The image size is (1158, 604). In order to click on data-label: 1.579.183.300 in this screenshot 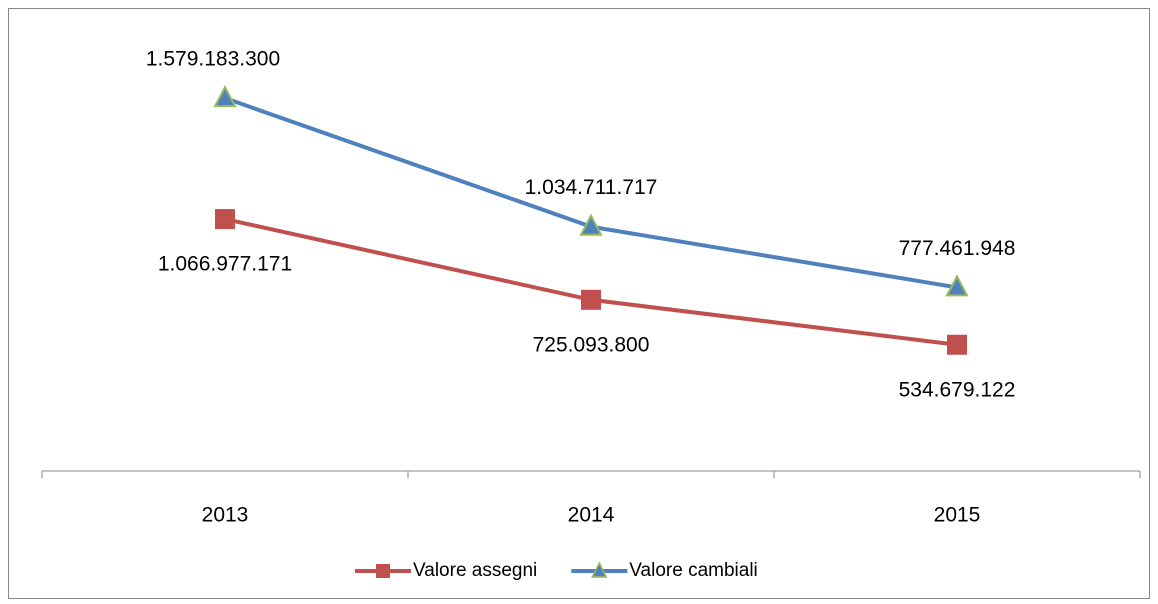, I will do `click(213, 59)`.